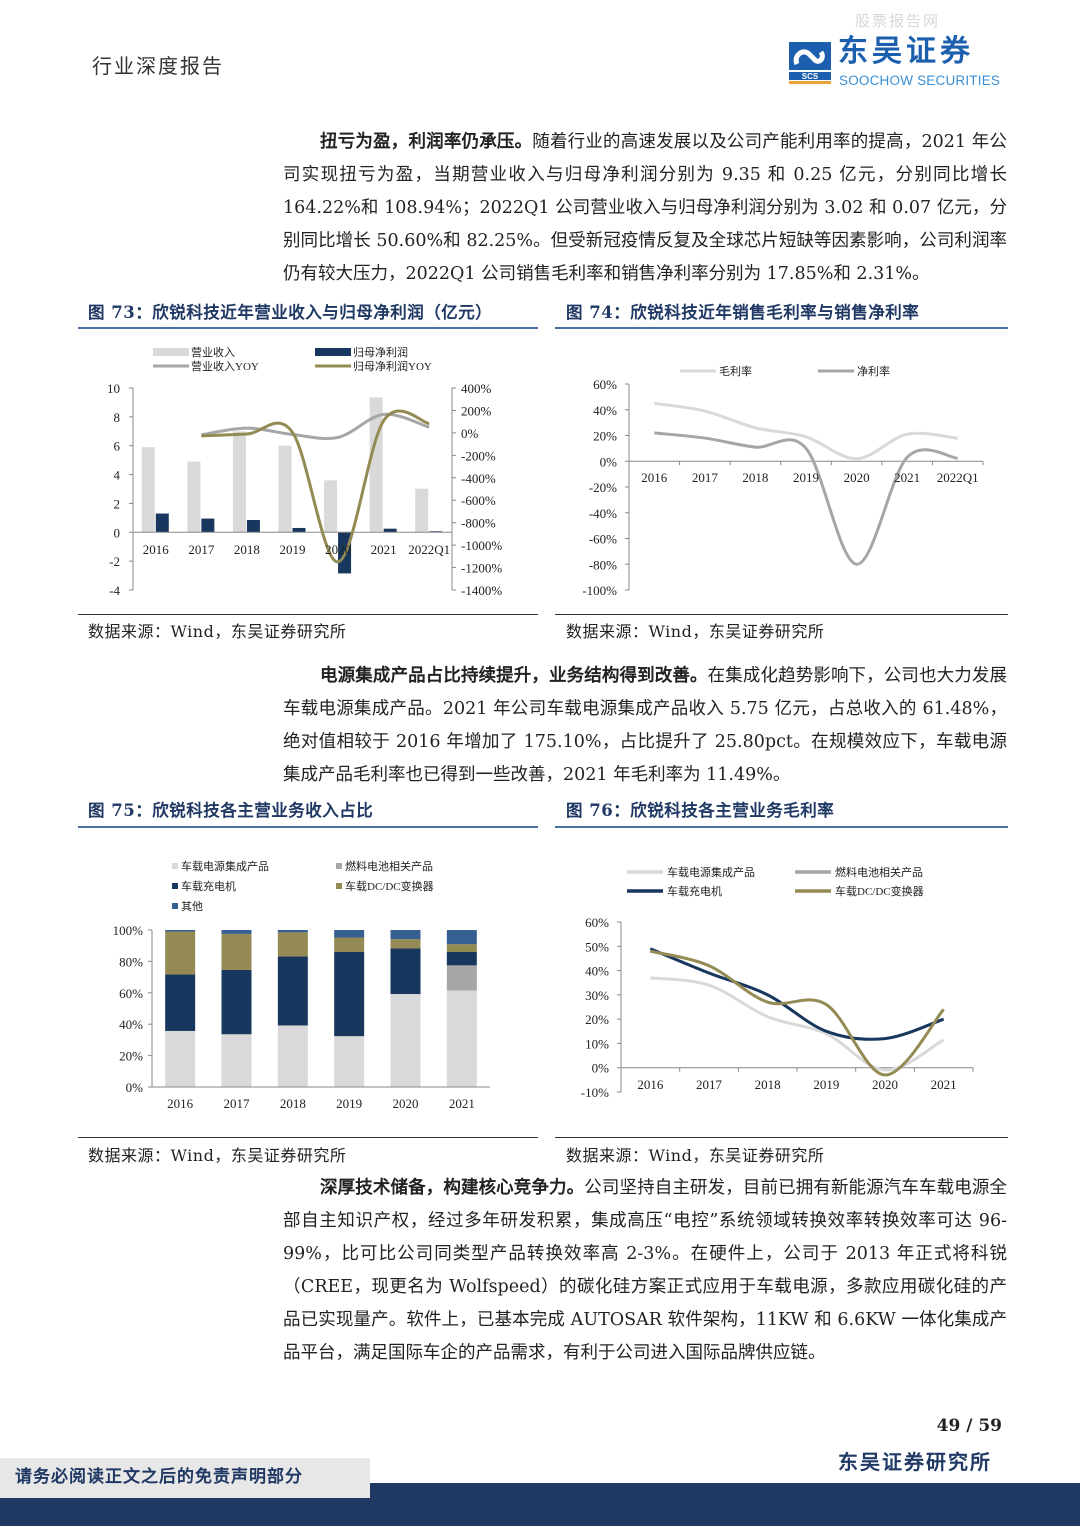 This screenshot has height=1526, width=1080. What do you see at coordinates (810, 76) in the screenshot?
I see `logo-abbr: SCS` at bounding box center [810, 76].